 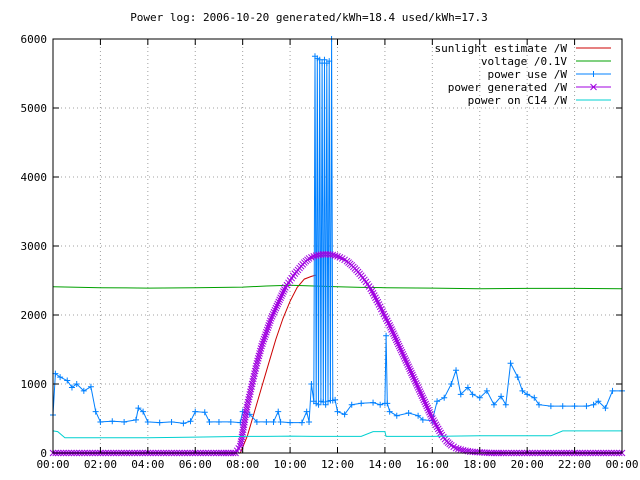 I want to click on x-tick-label: 16:00, so click(x=432, y=464).